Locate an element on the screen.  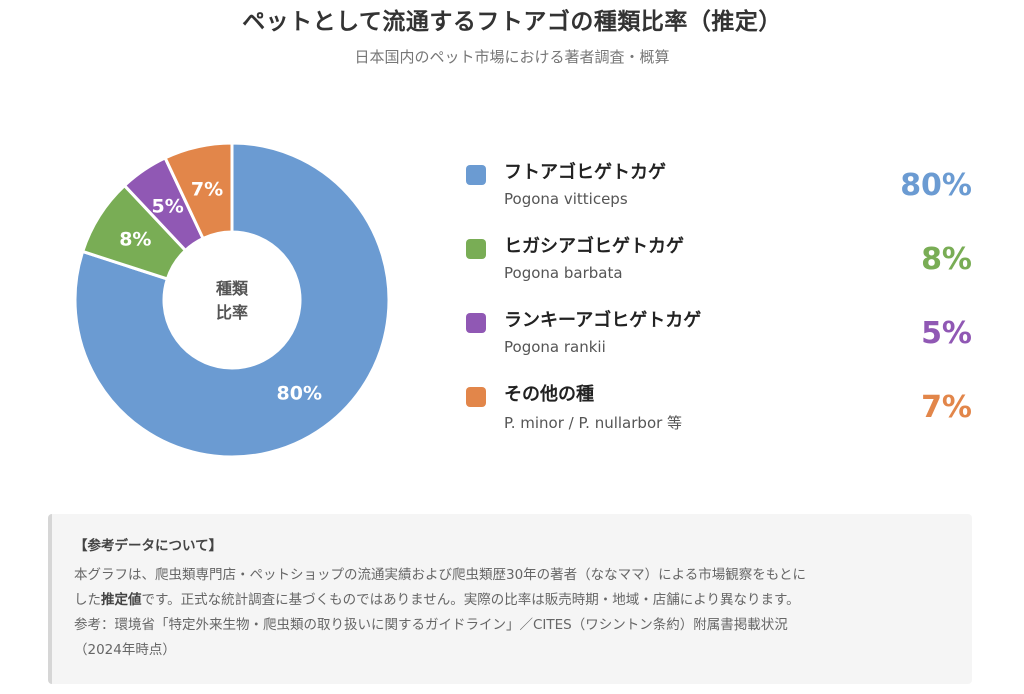
center-label: 比率 is located at coordinates (232, 312).